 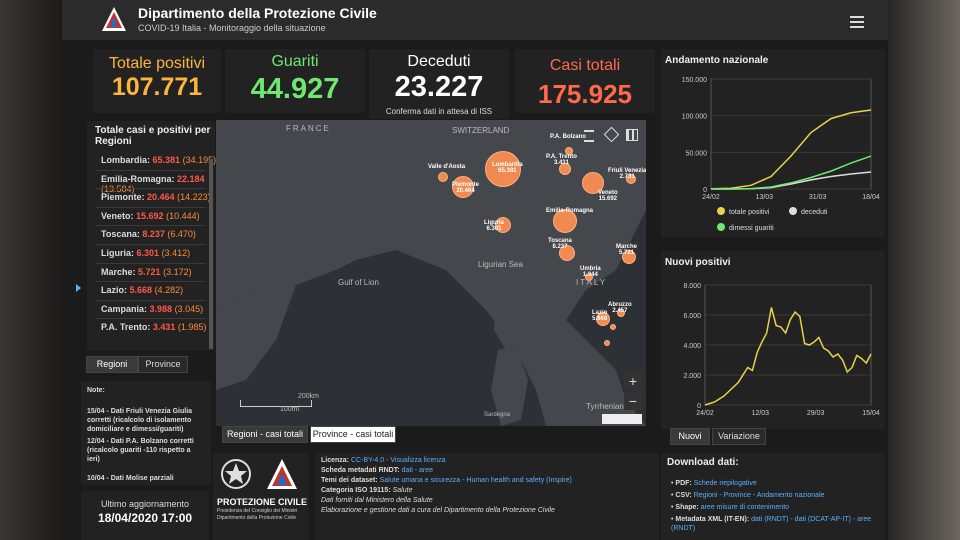 What do you see at coordinates (152, 309) in the screenshot?
I see `region-row: Campania: 3.988 (3.045)` at bounding box center [152, 309].